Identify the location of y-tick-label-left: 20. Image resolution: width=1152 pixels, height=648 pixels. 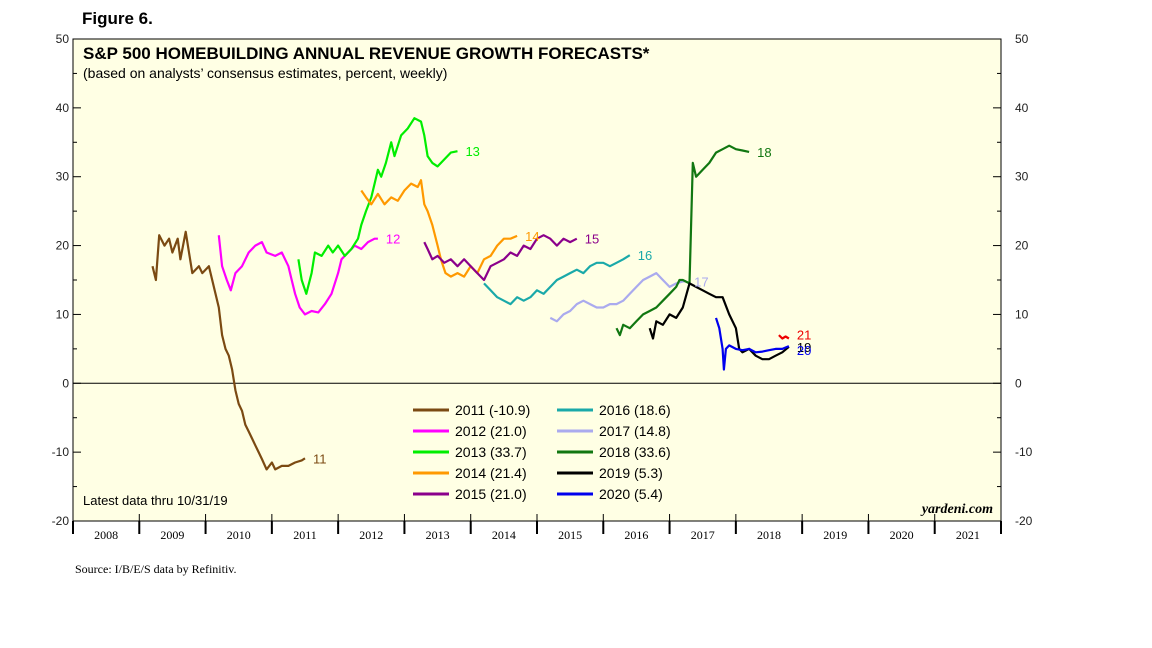
(63, 246).